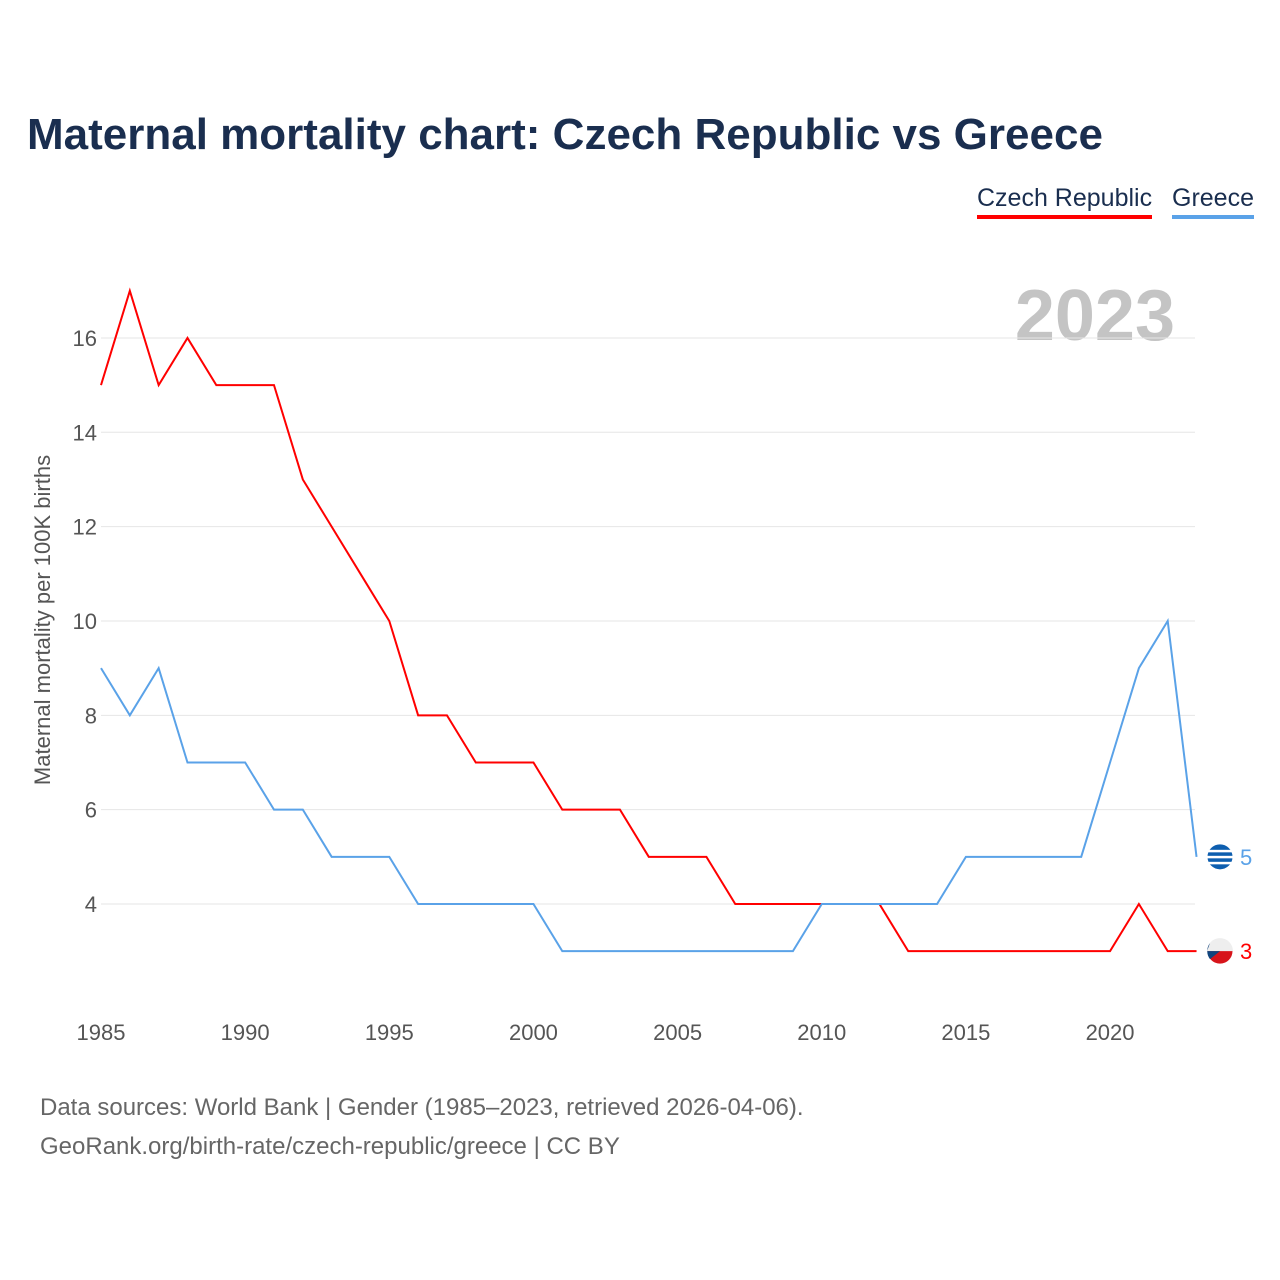 The height and width of the screenshot is (1280, 1280). What do you see at coordinates (1110, 1032) in the screenshot?
I see `x-tick-label: 2020` at bounding box center [1110, 1032].